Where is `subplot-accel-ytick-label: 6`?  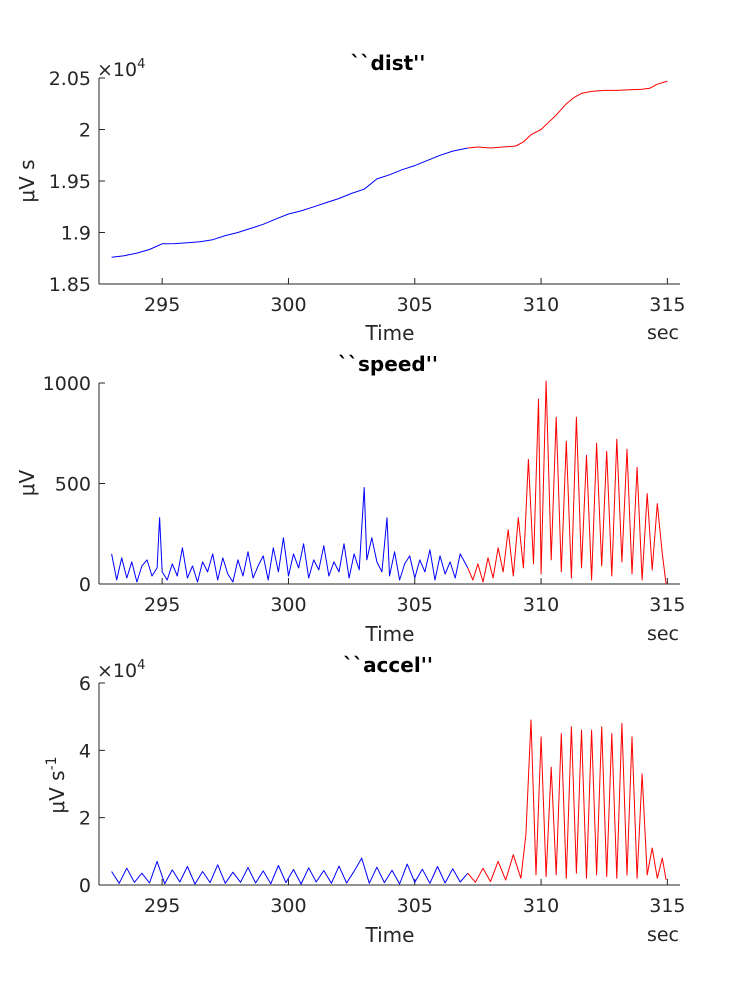
subplot-accel-ytick-label: 6 is located at coordinates (85, 684).